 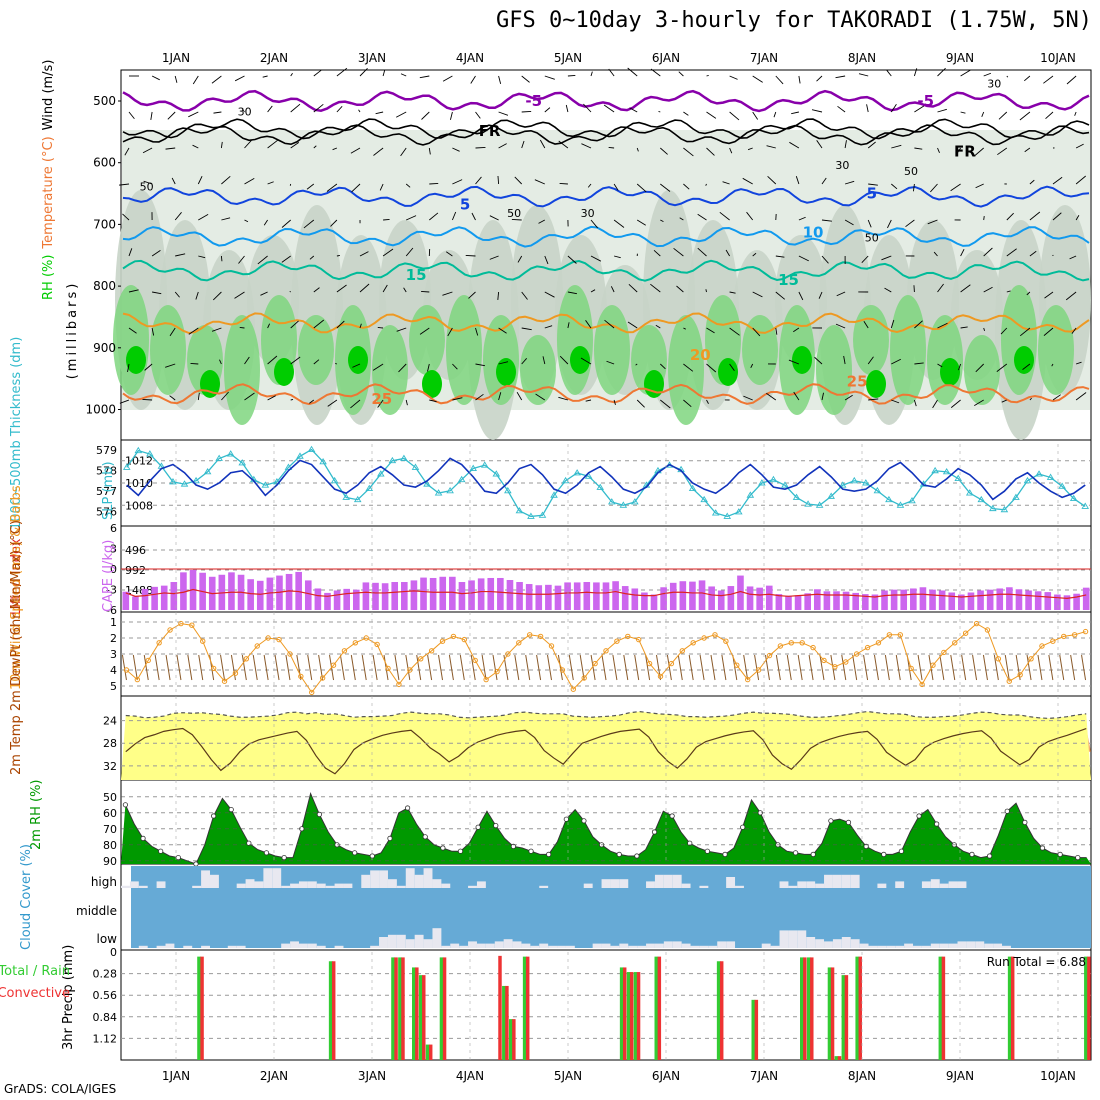 I want to click on contour-label: 5, so click(x=465, y=205).